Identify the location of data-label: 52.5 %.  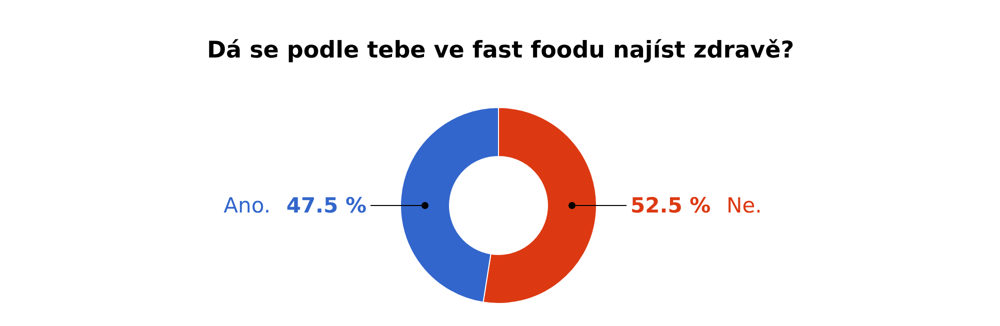
(670, 206).